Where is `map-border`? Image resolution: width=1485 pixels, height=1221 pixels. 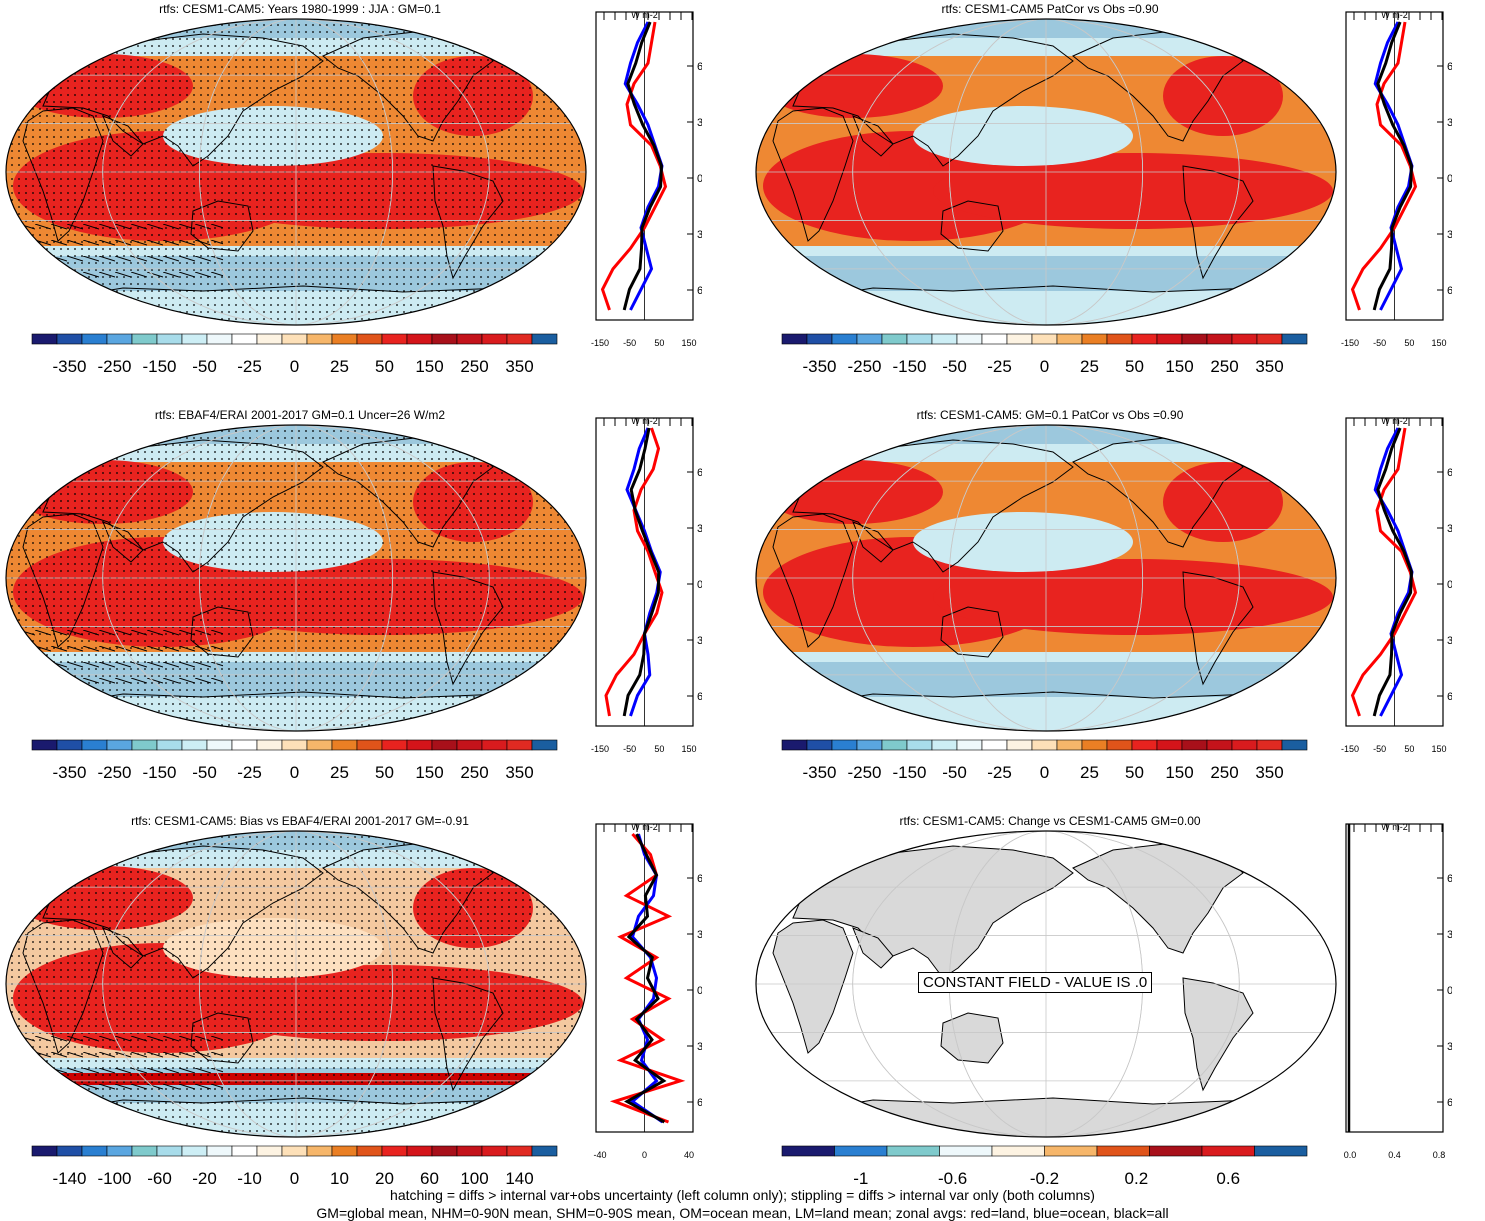 map-border is located at coordinates (1046, 578).